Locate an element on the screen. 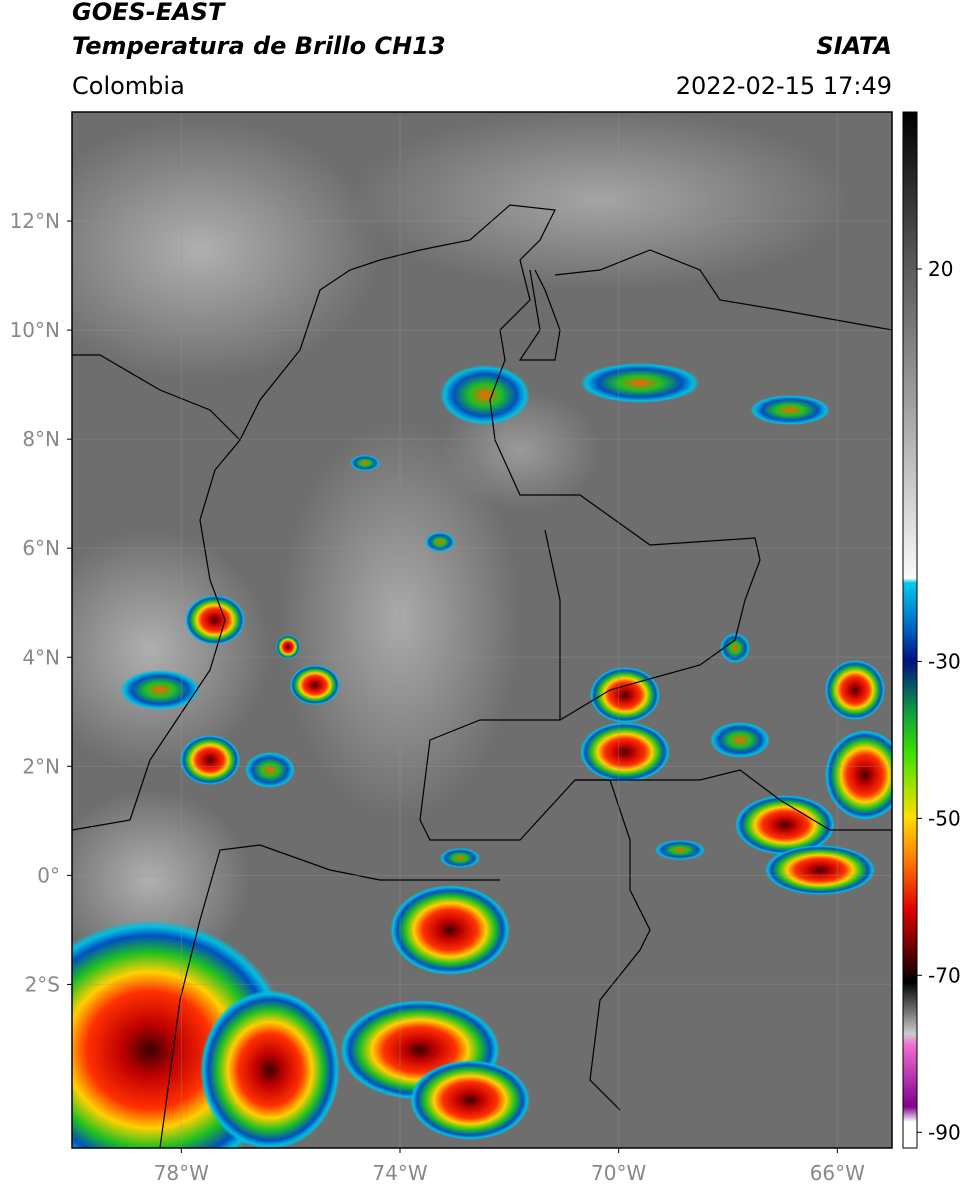  colorbar-tick-label: 20 is located at coordinates (940, 269).